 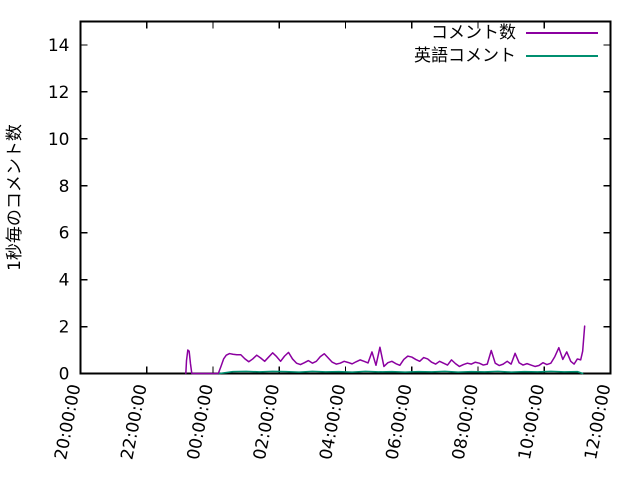 What do you see at coordinates (59, 140) in the screenshot?
I see `y-tick-label-5: 10` at bounding box center [59, 140].